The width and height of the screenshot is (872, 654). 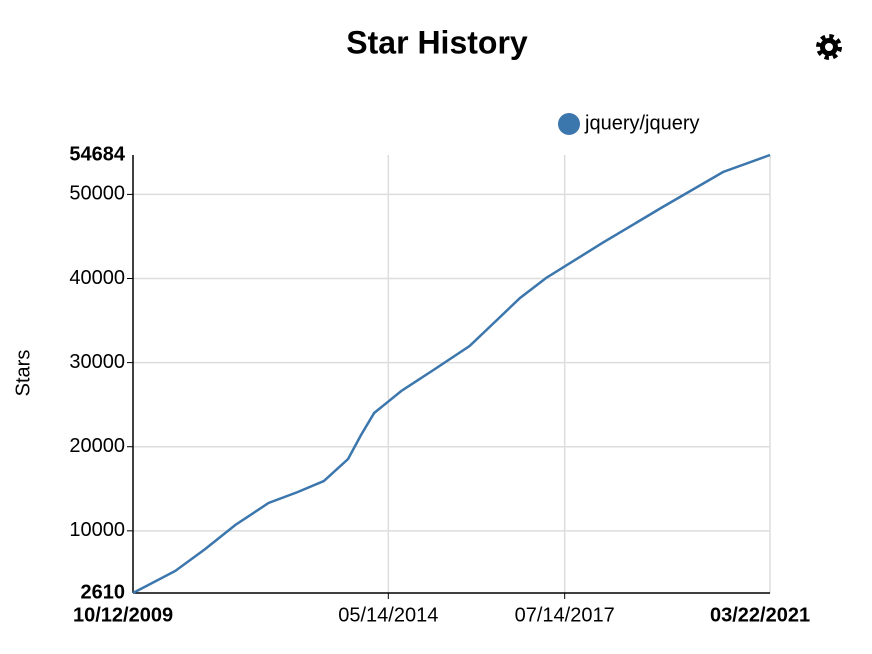 I want to click on y-limit-label: 54684, so click(x=97, y=154).